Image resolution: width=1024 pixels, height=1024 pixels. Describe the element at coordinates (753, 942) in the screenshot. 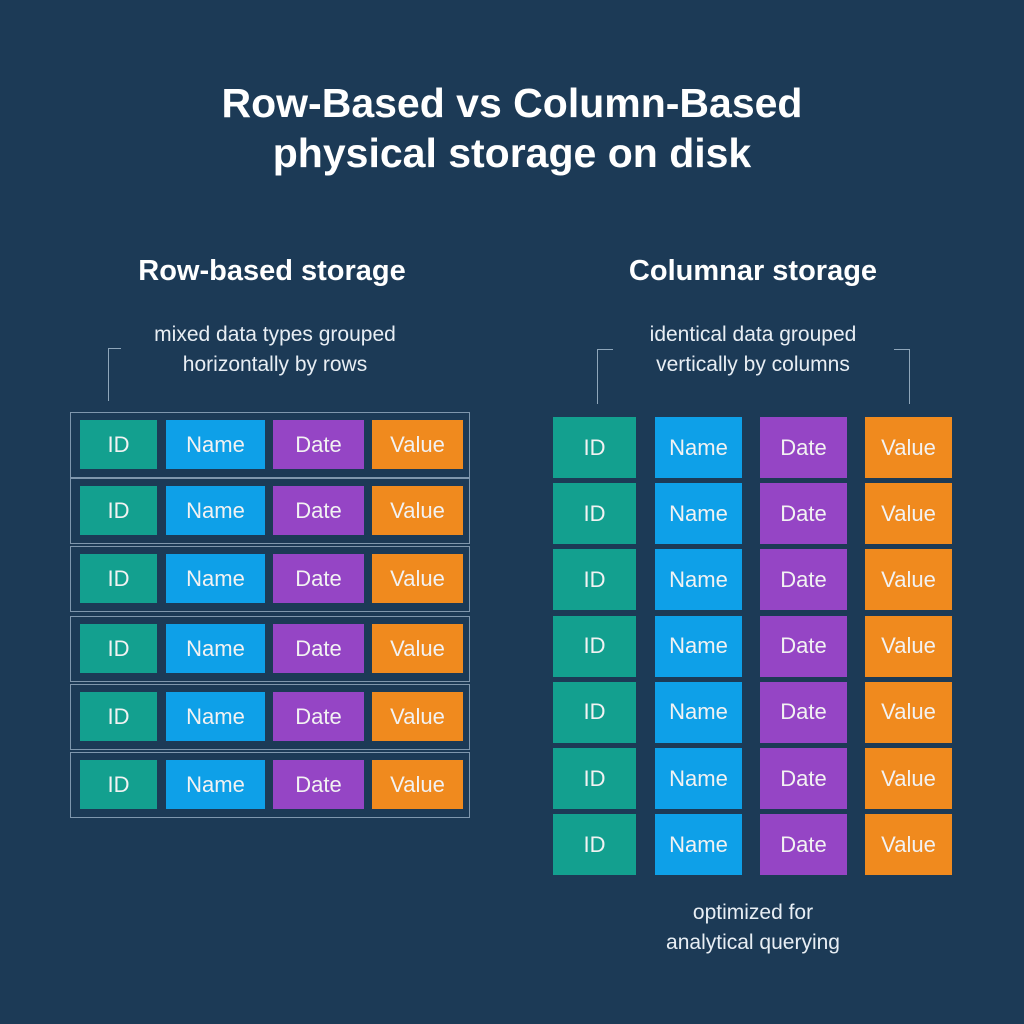

I see `footer-line-2: analytical querying` at that location.